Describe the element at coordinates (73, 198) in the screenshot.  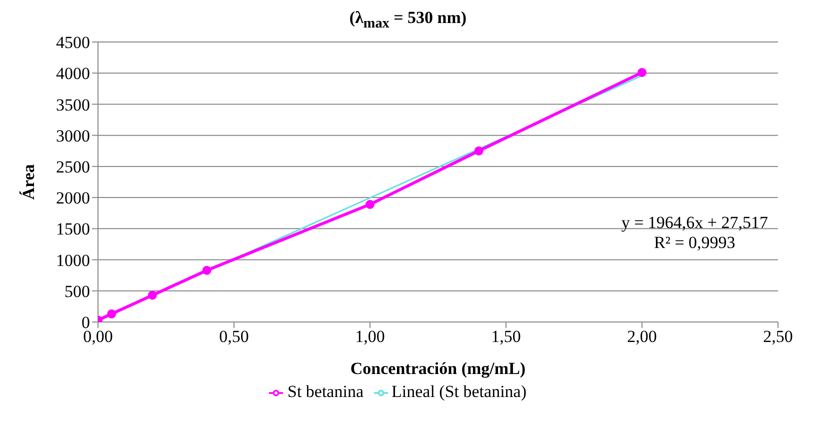
I see `y-tick-label: 2000` at that location.